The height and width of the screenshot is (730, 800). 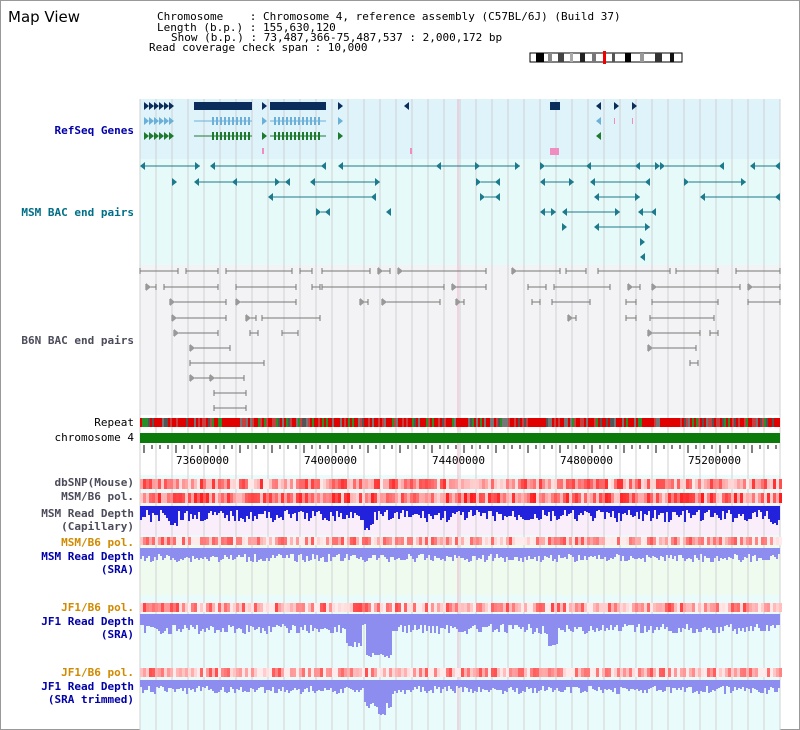 What do you see at coordinates (87, 556) in the screenshot?
I see `track-label-msm-depth-sra: MSM Read Depth` at bounding box center [87, 556].